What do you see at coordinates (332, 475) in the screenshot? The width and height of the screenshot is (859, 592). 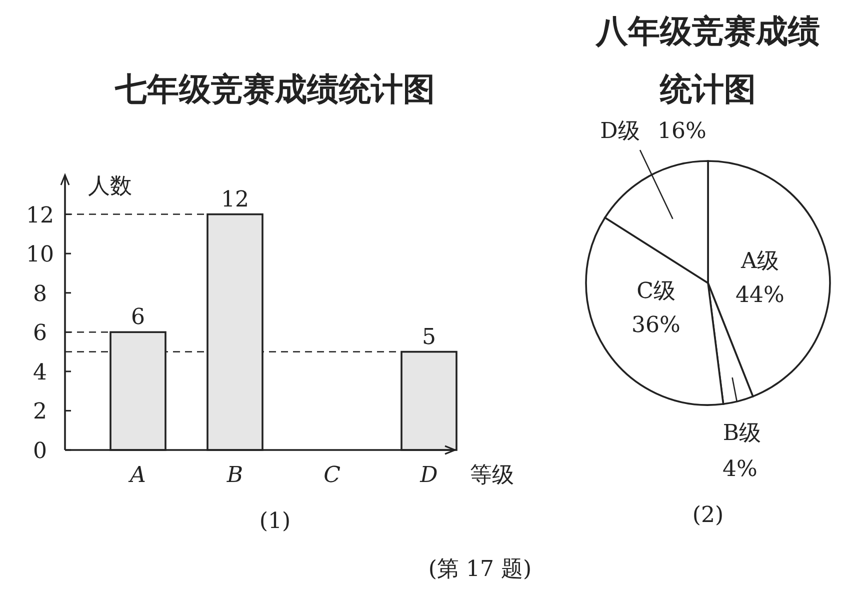 I see `x-tick-label: C` at bounding box center [332, 475].